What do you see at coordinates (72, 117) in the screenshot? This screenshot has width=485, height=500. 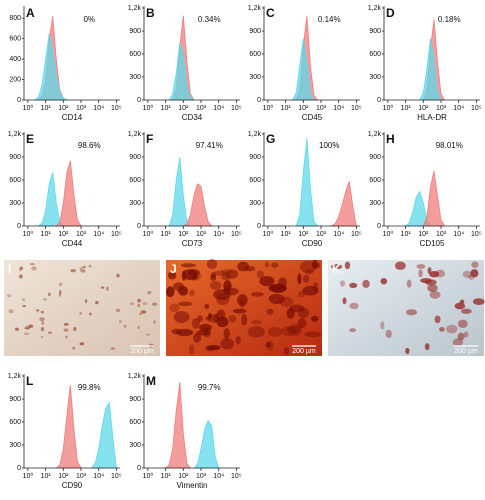 I see `x-axis-label: CD14` at bounding box center [72, 117].